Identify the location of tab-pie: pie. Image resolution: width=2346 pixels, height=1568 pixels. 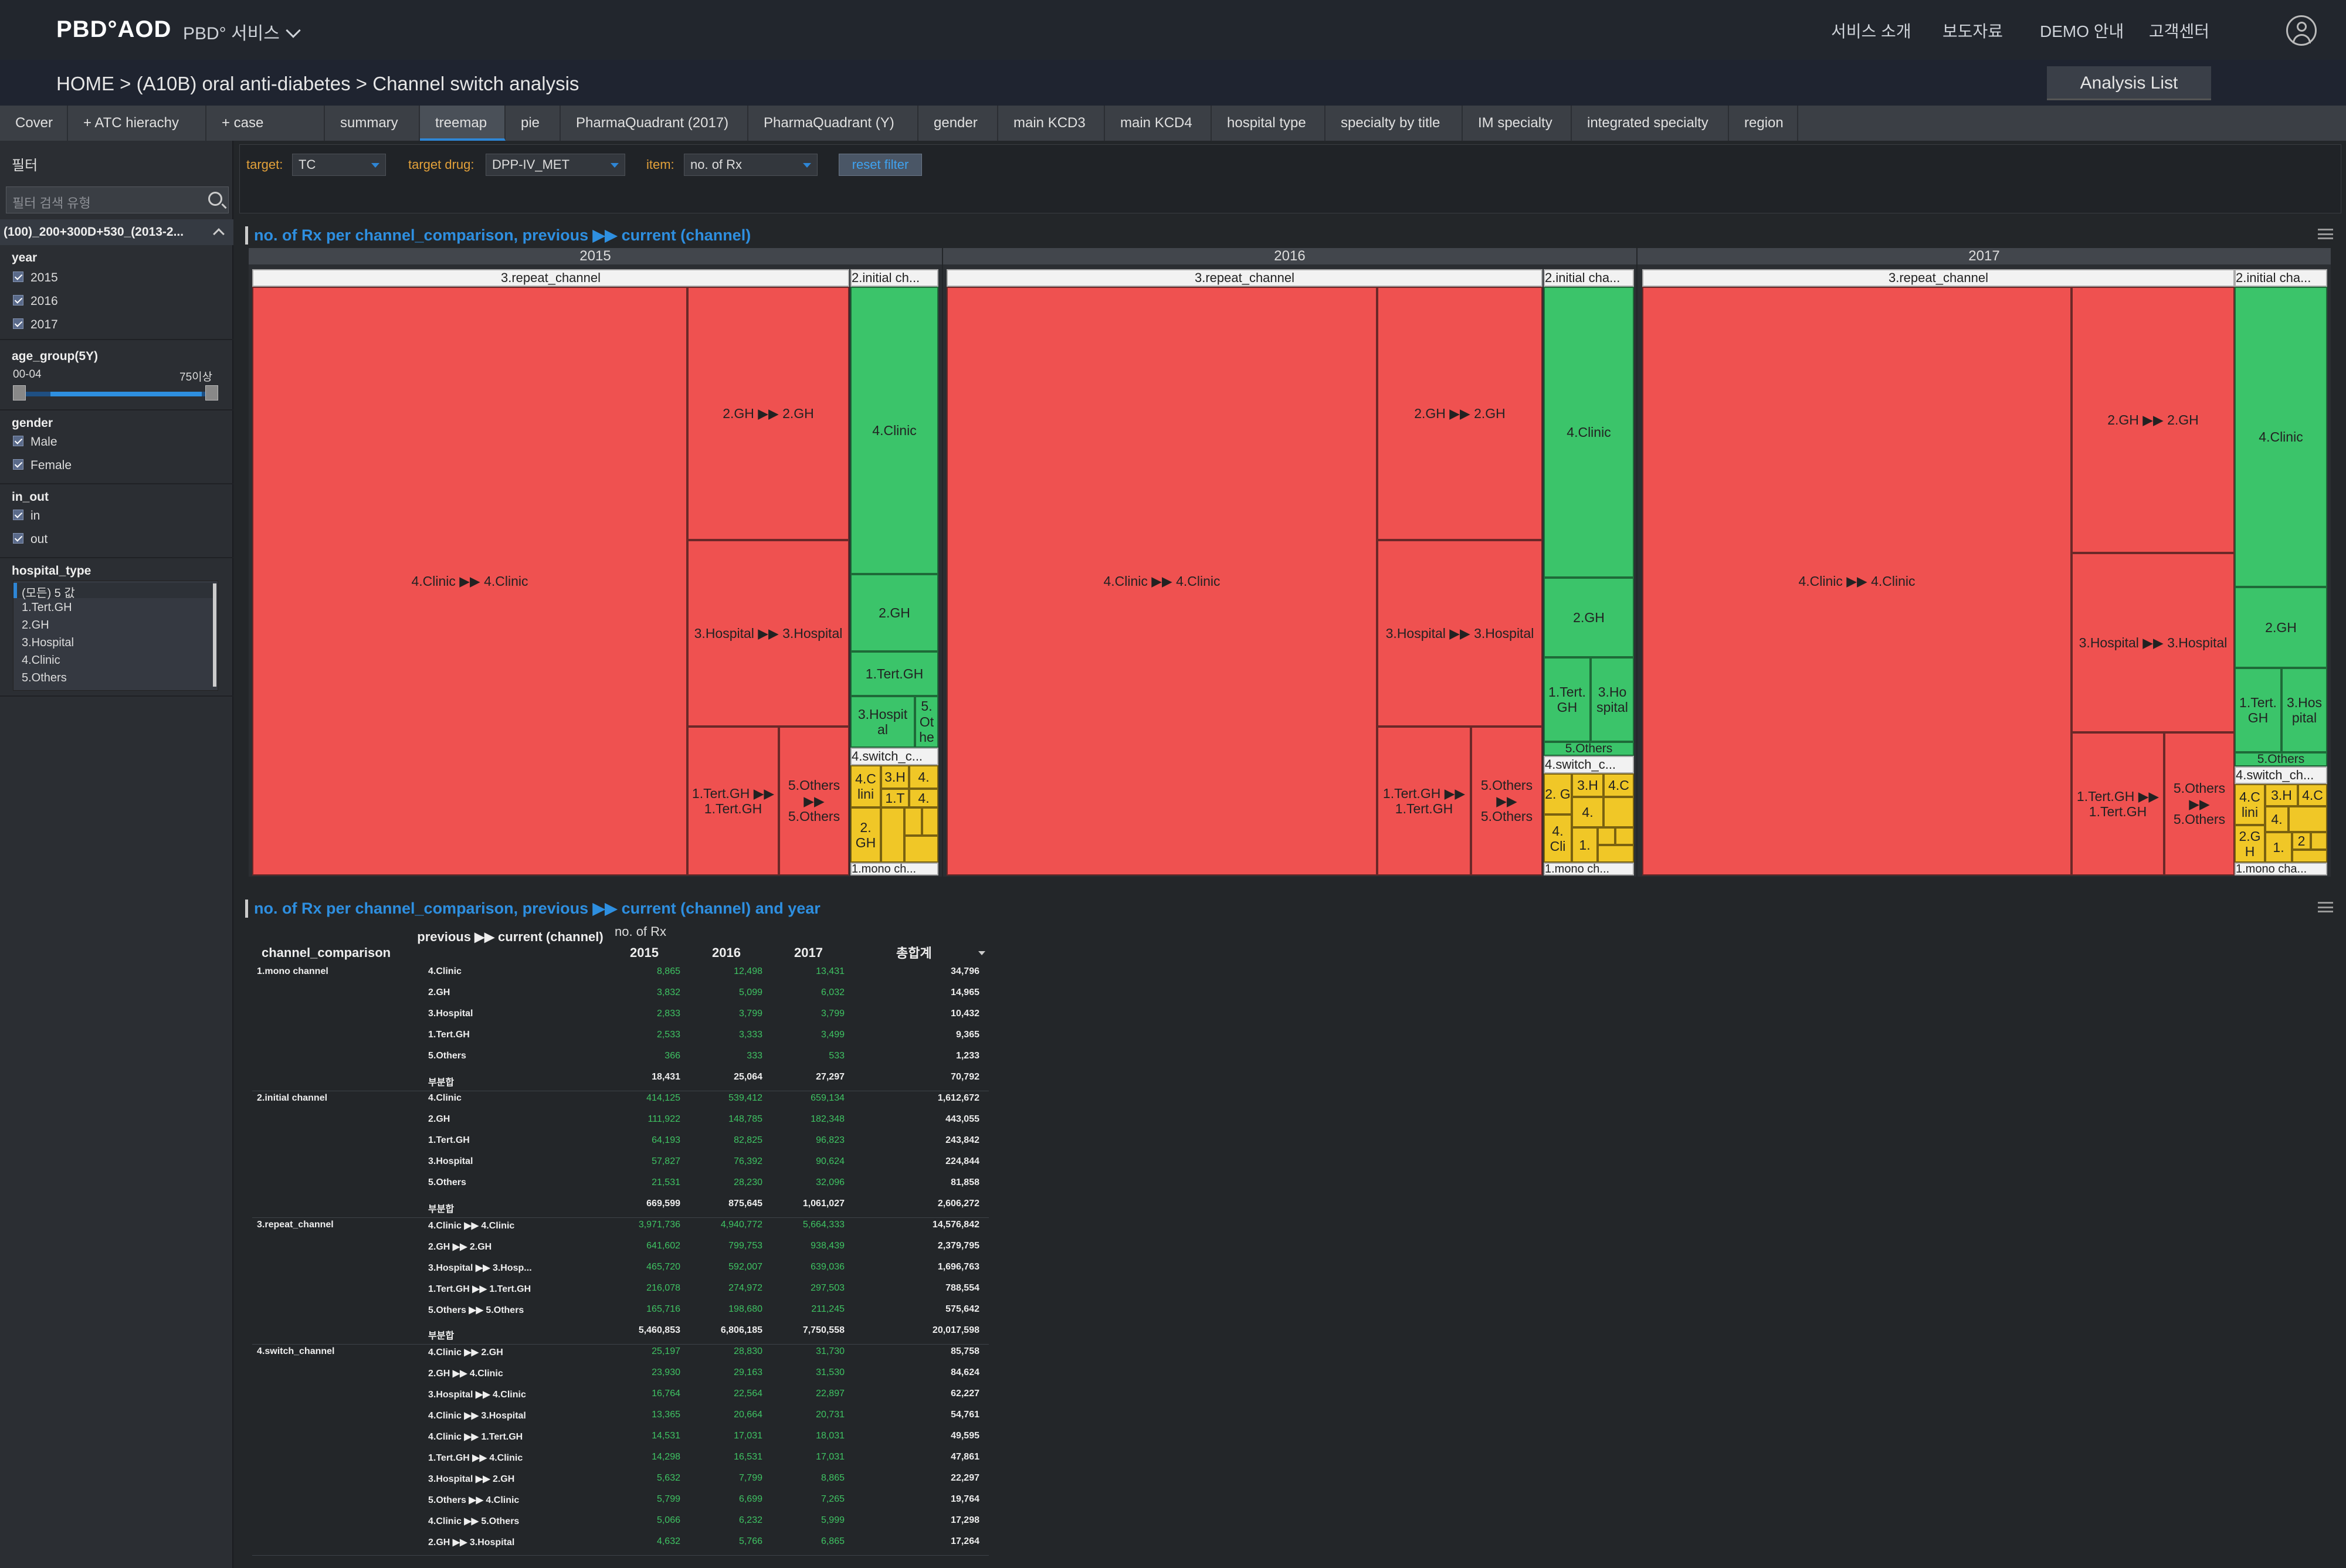
(533, 123).